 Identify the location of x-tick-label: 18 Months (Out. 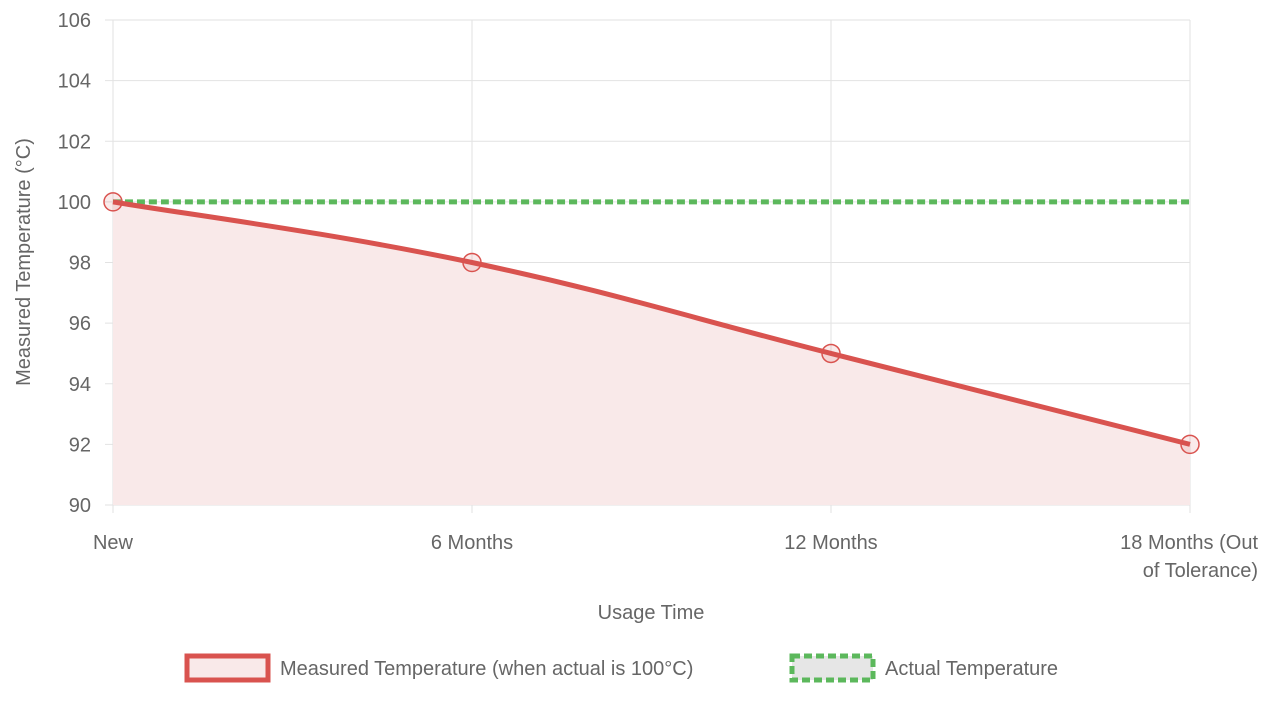
(1189, 543).